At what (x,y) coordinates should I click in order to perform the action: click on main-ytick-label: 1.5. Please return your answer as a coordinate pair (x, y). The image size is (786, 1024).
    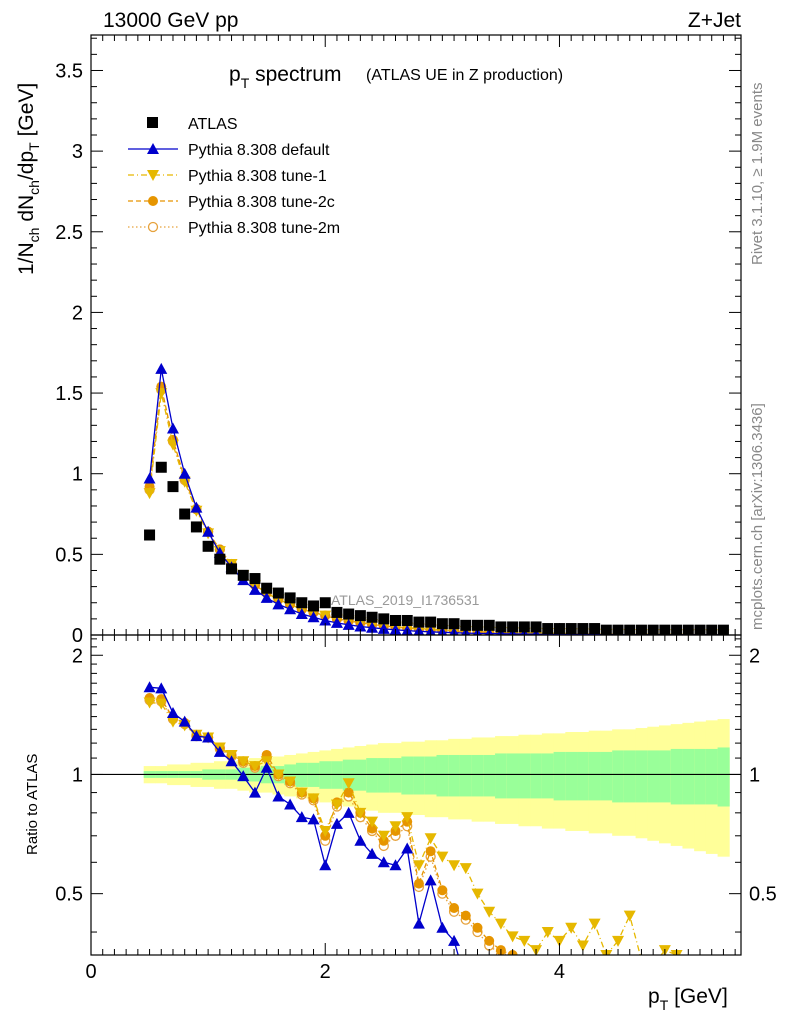
    Looking at the image, I should click on (69, 394).